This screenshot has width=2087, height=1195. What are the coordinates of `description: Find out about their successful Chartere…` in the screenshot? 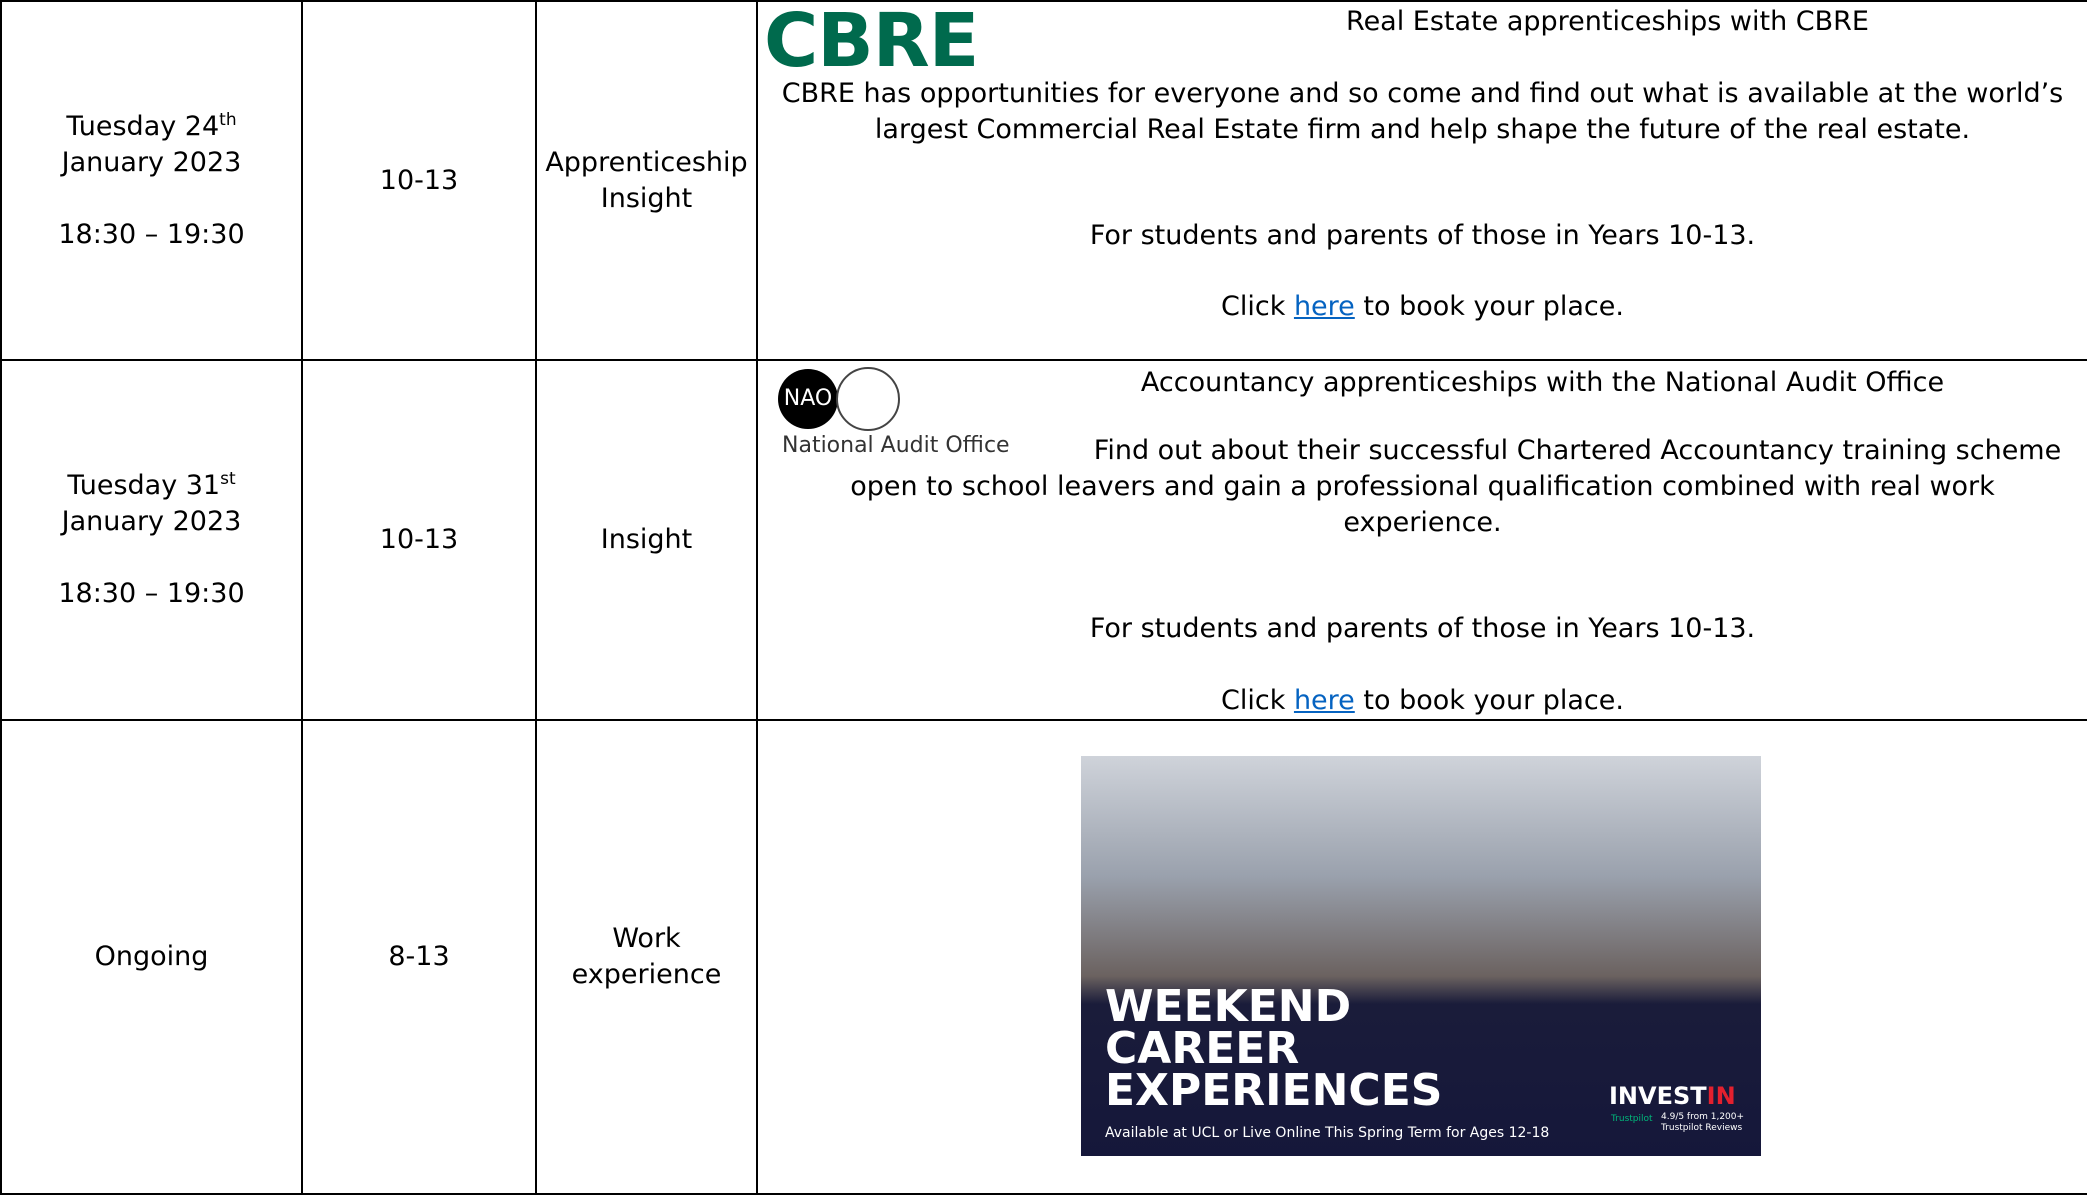 It's located at (1456, 486).